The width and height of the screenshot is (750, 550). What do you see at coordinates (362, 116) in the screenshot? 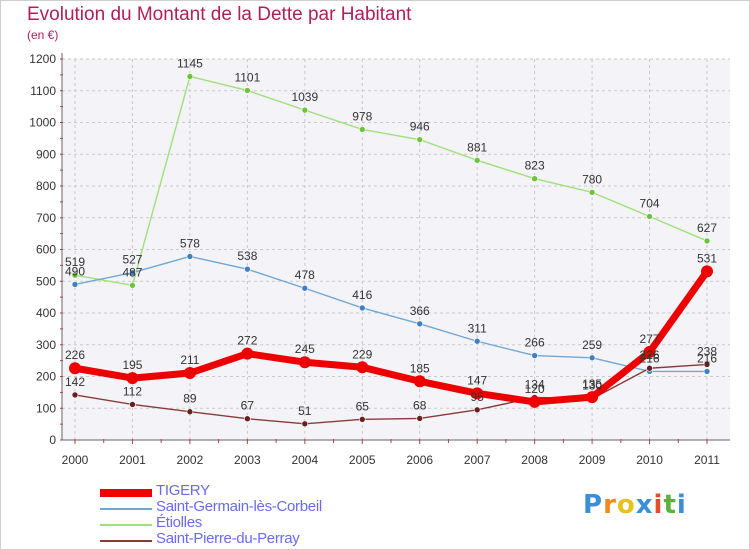
I see `data-label: 978` at bounding box center [362, 116].